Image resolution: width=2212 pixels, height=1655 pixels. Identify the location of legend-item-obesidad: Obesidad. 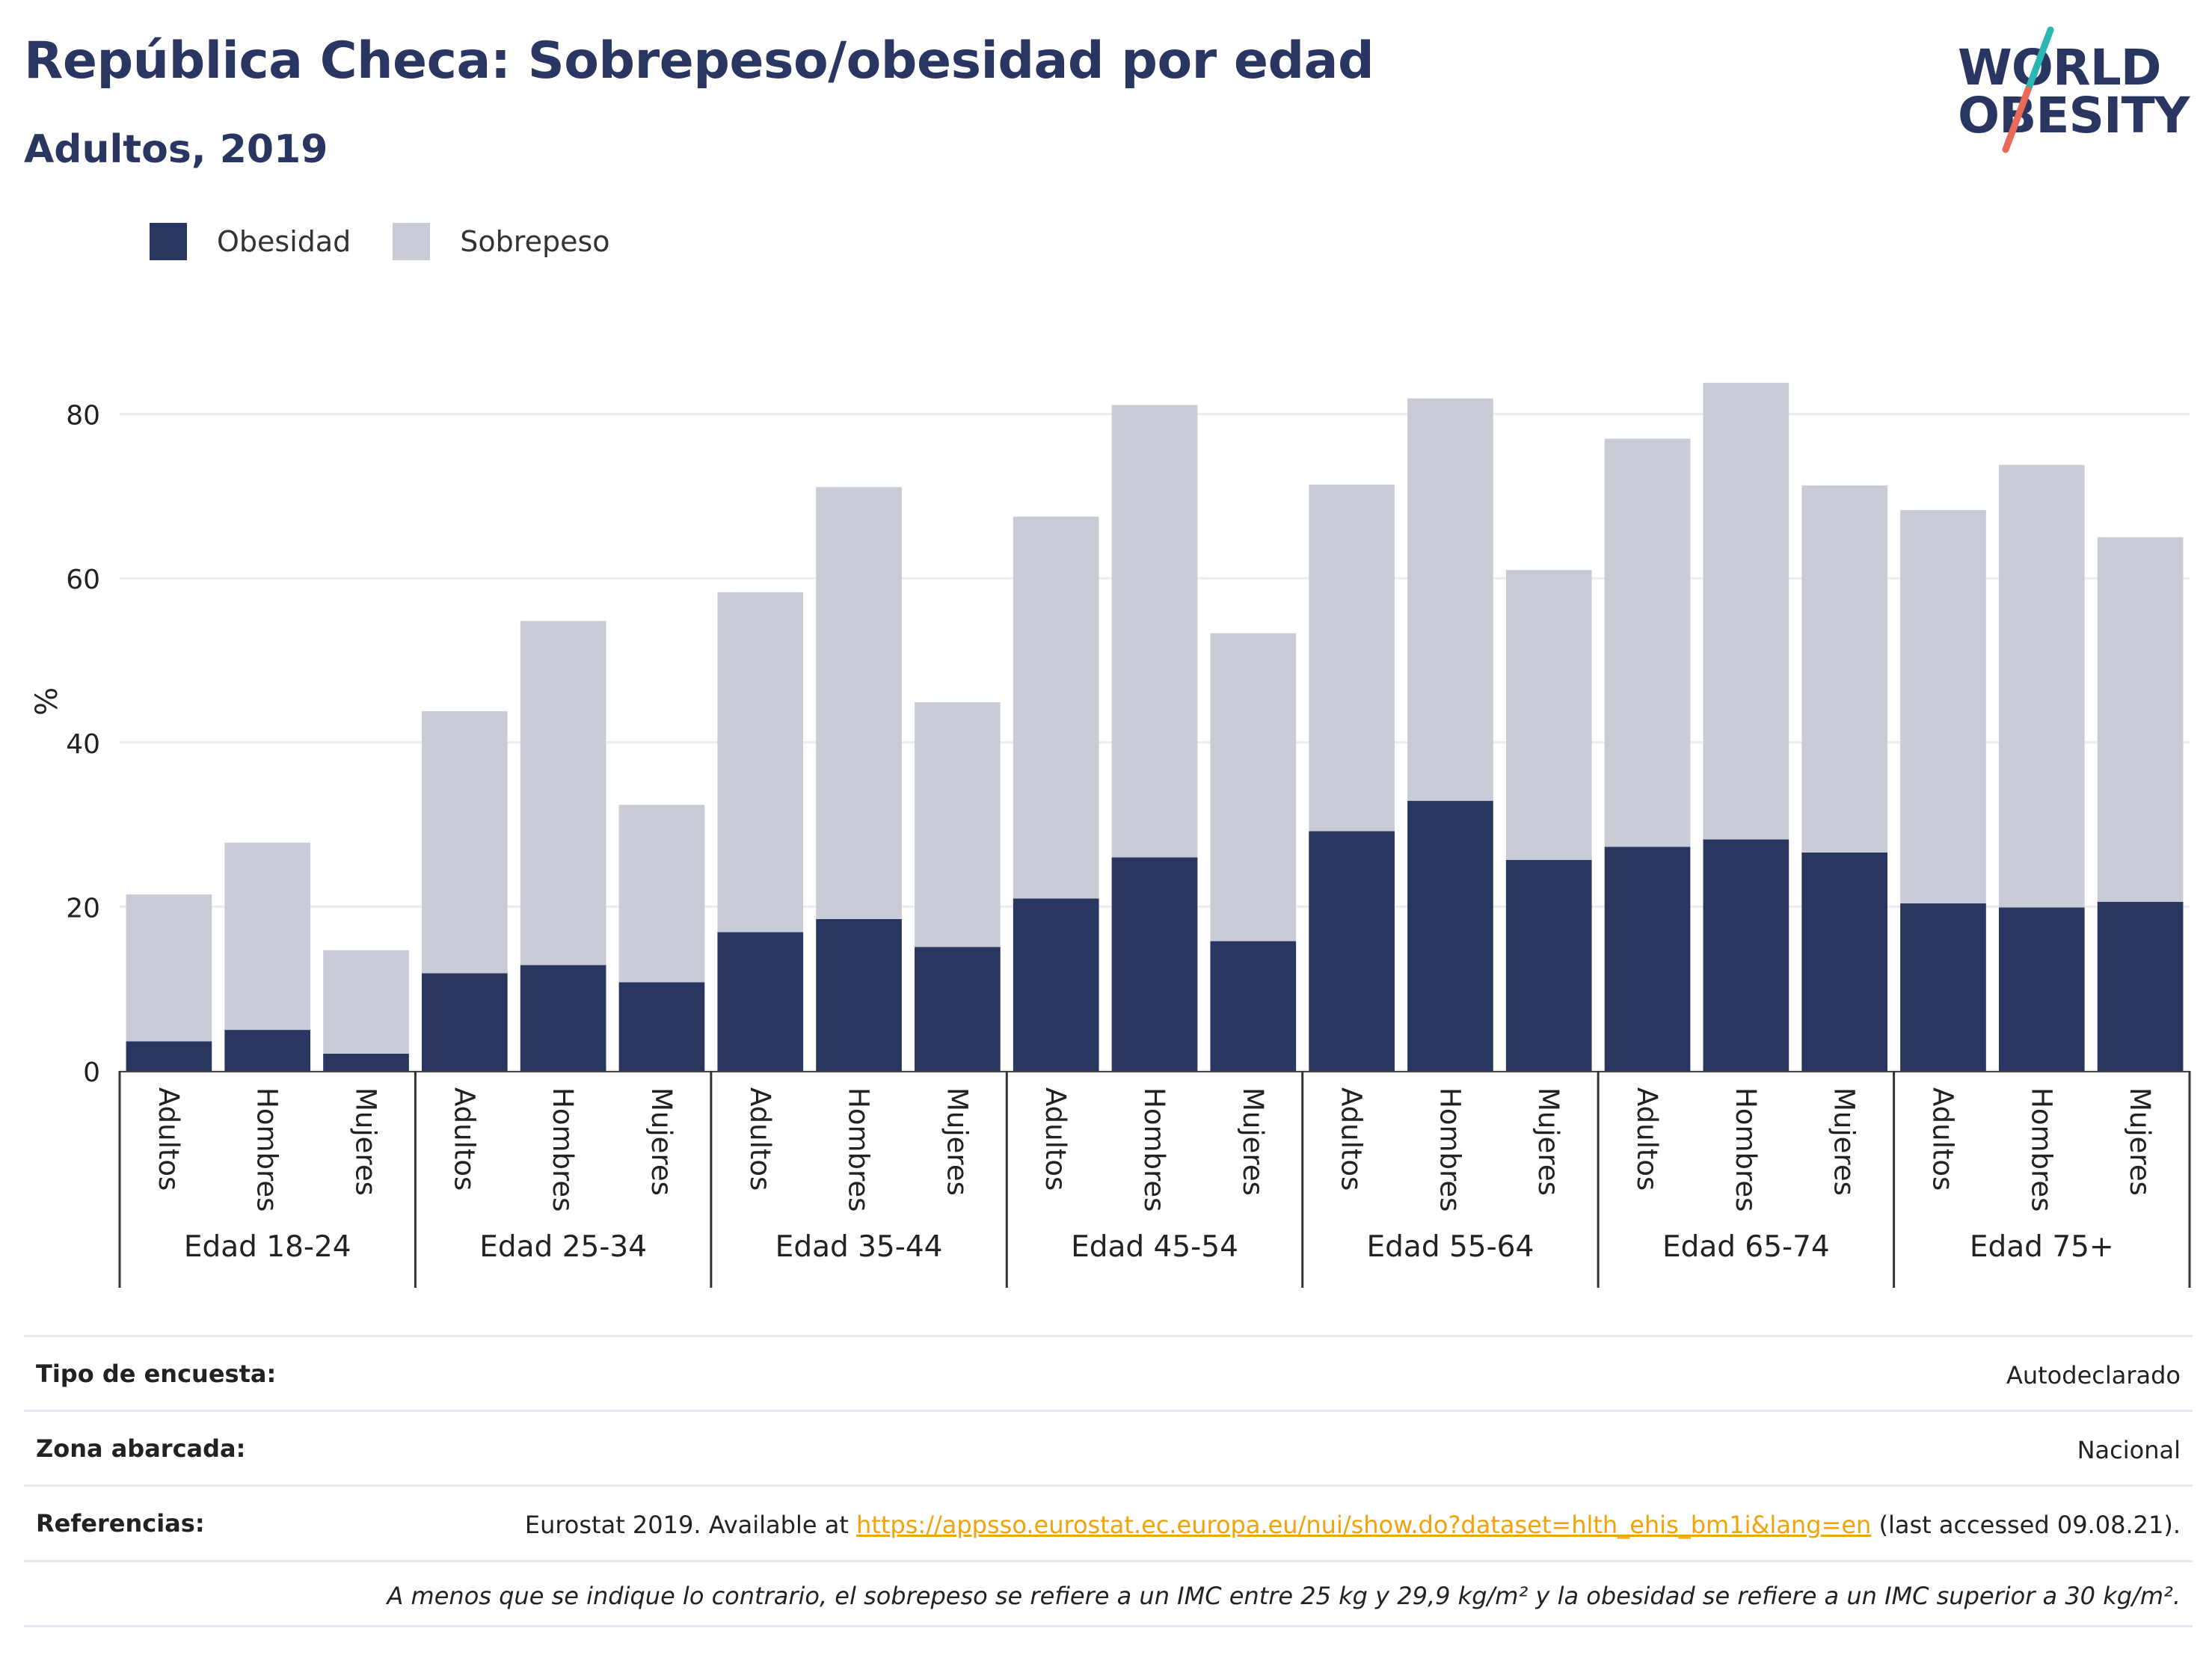
(250, 241).